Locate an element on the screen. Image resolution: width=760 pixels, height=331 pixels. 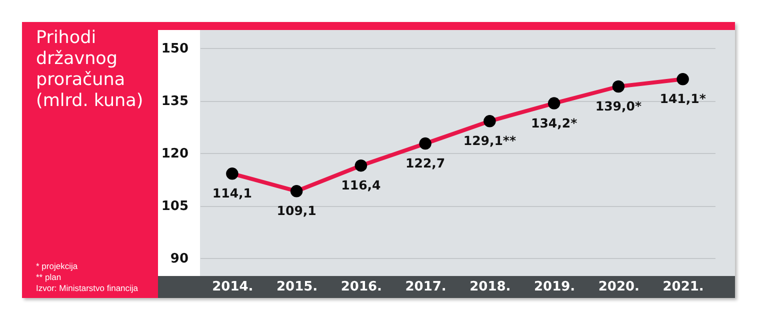
x-tick-label: 2021. is located at coordinates (683, 287).